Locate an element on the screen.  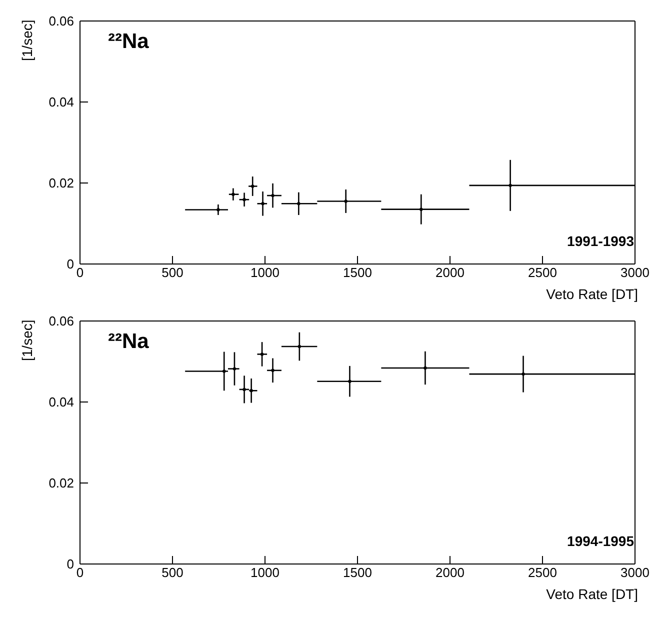
annotation: 1994-1995 is located at coordinates (600, 541).